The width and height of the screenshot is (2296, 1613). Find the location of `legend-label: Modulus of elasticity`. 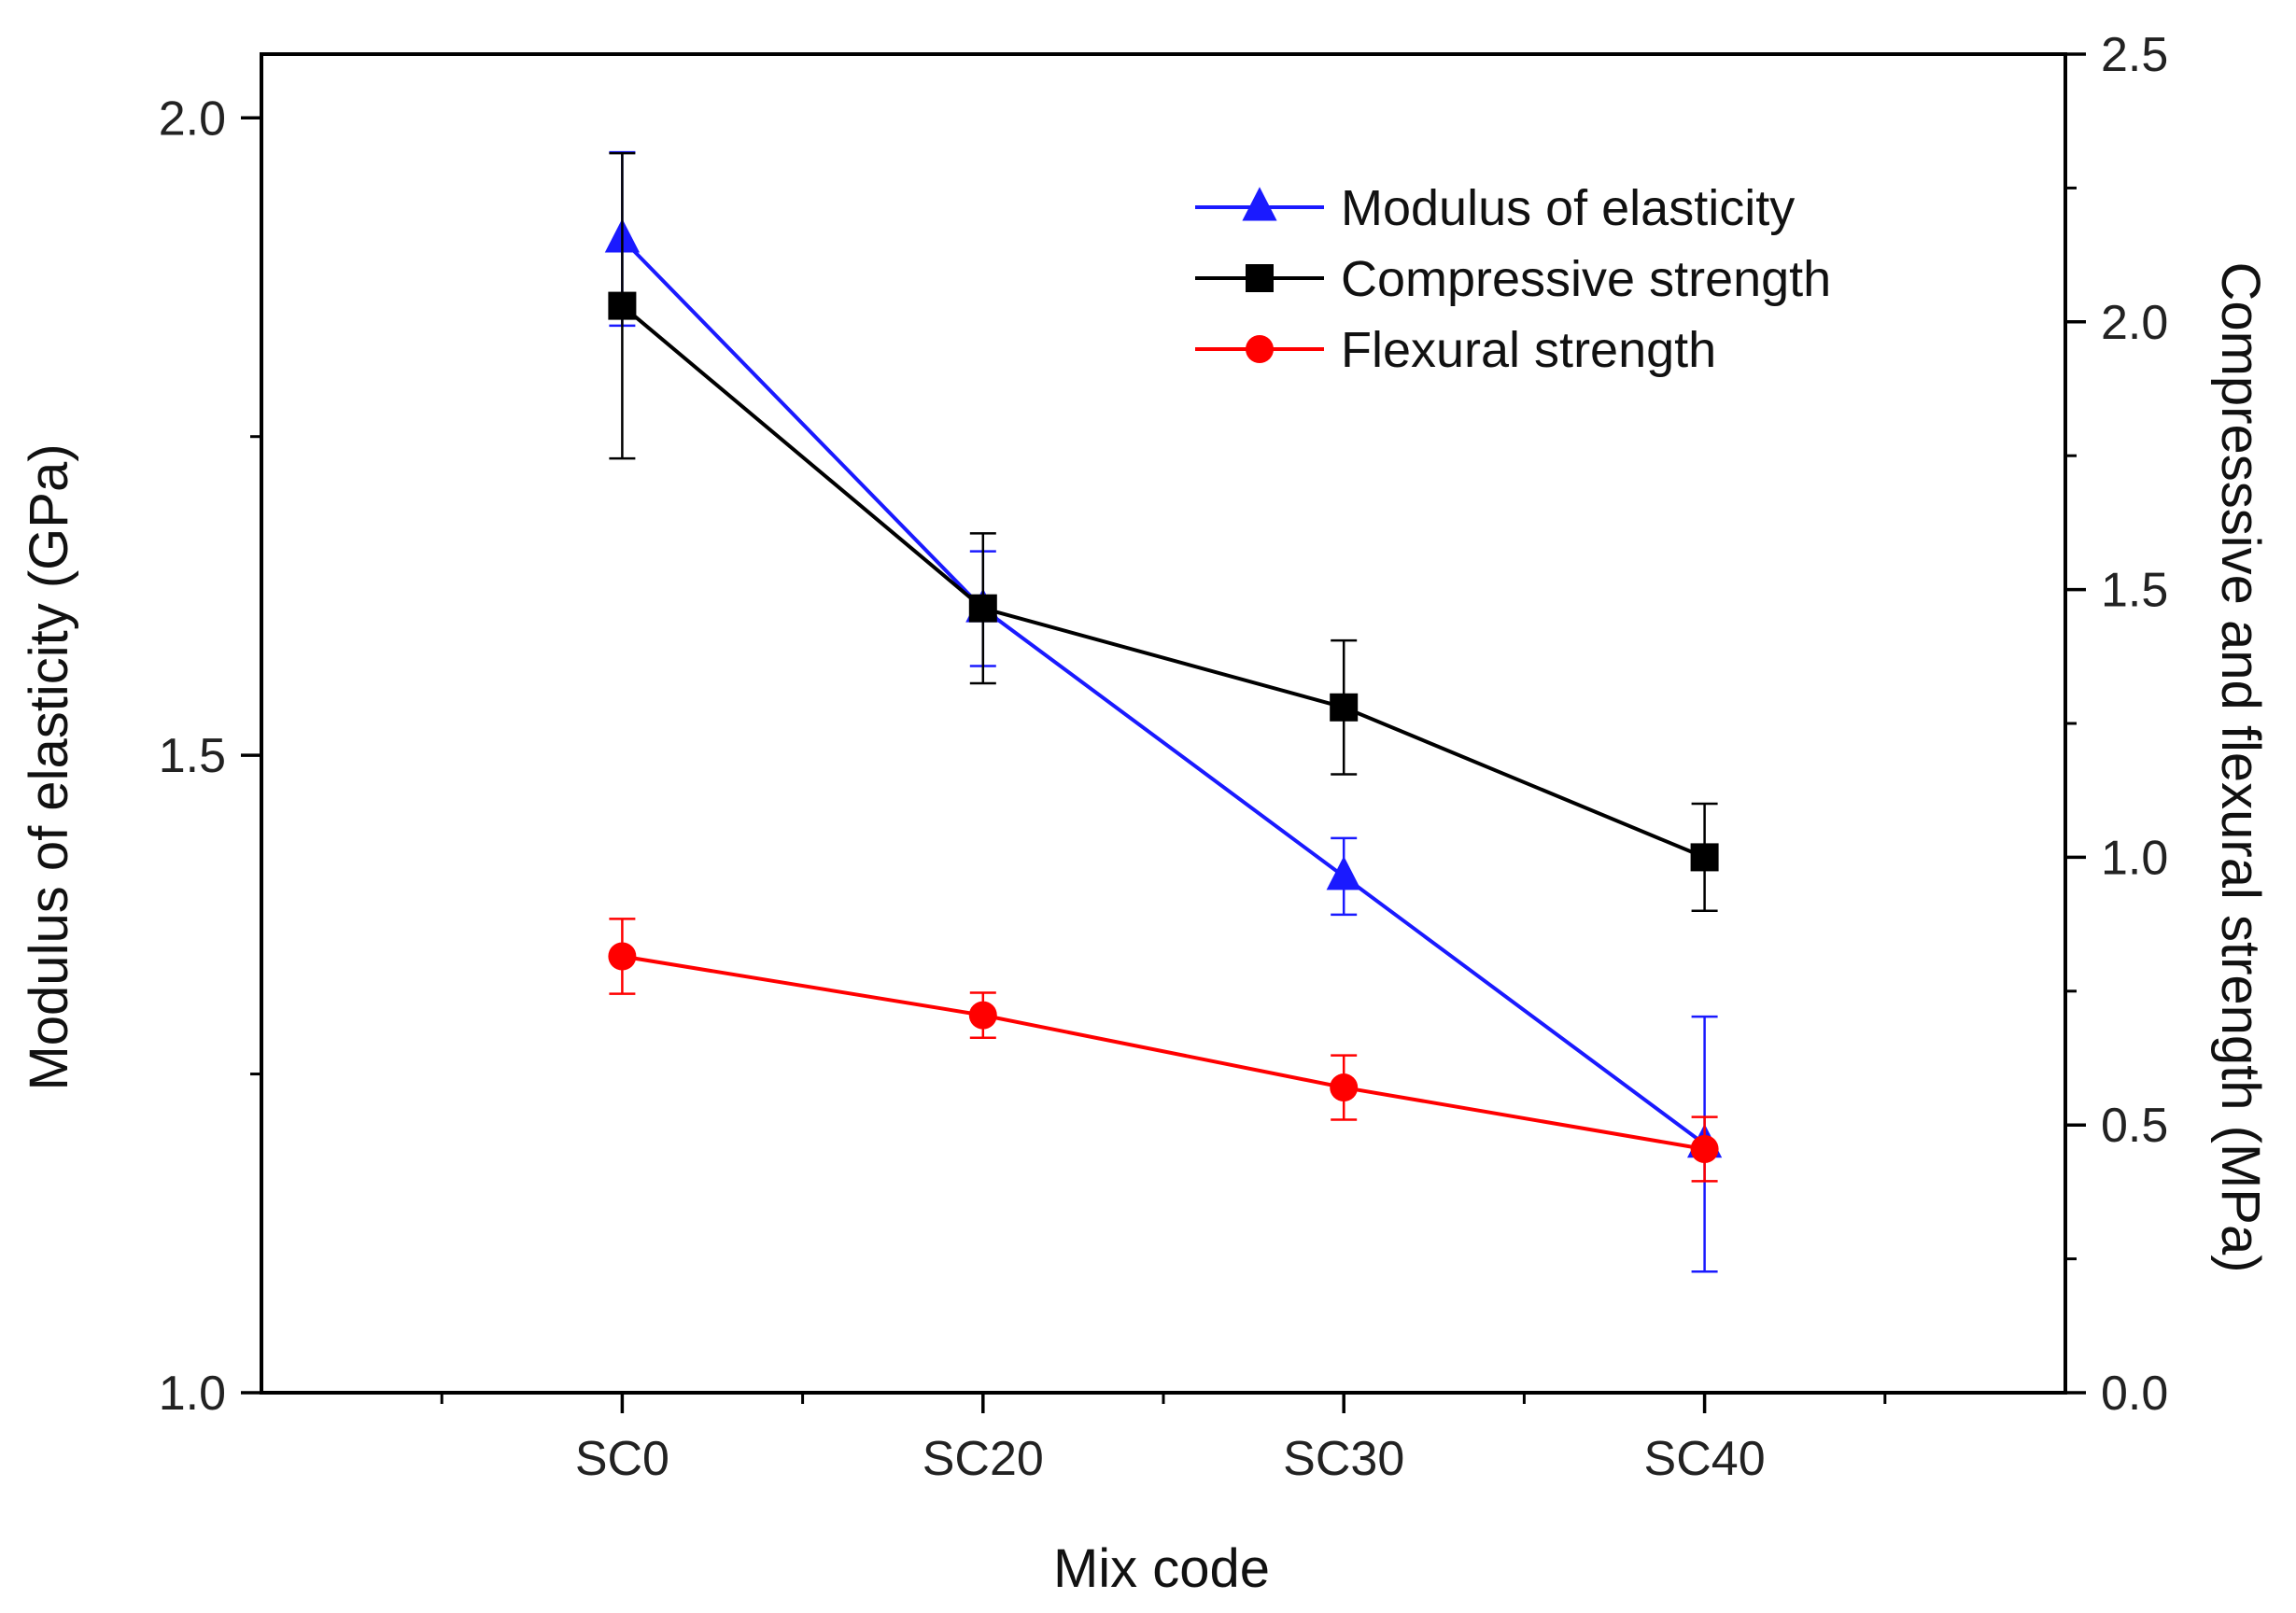

legend-label: Modulus of elasticity is located at coordinates (1568, 208).